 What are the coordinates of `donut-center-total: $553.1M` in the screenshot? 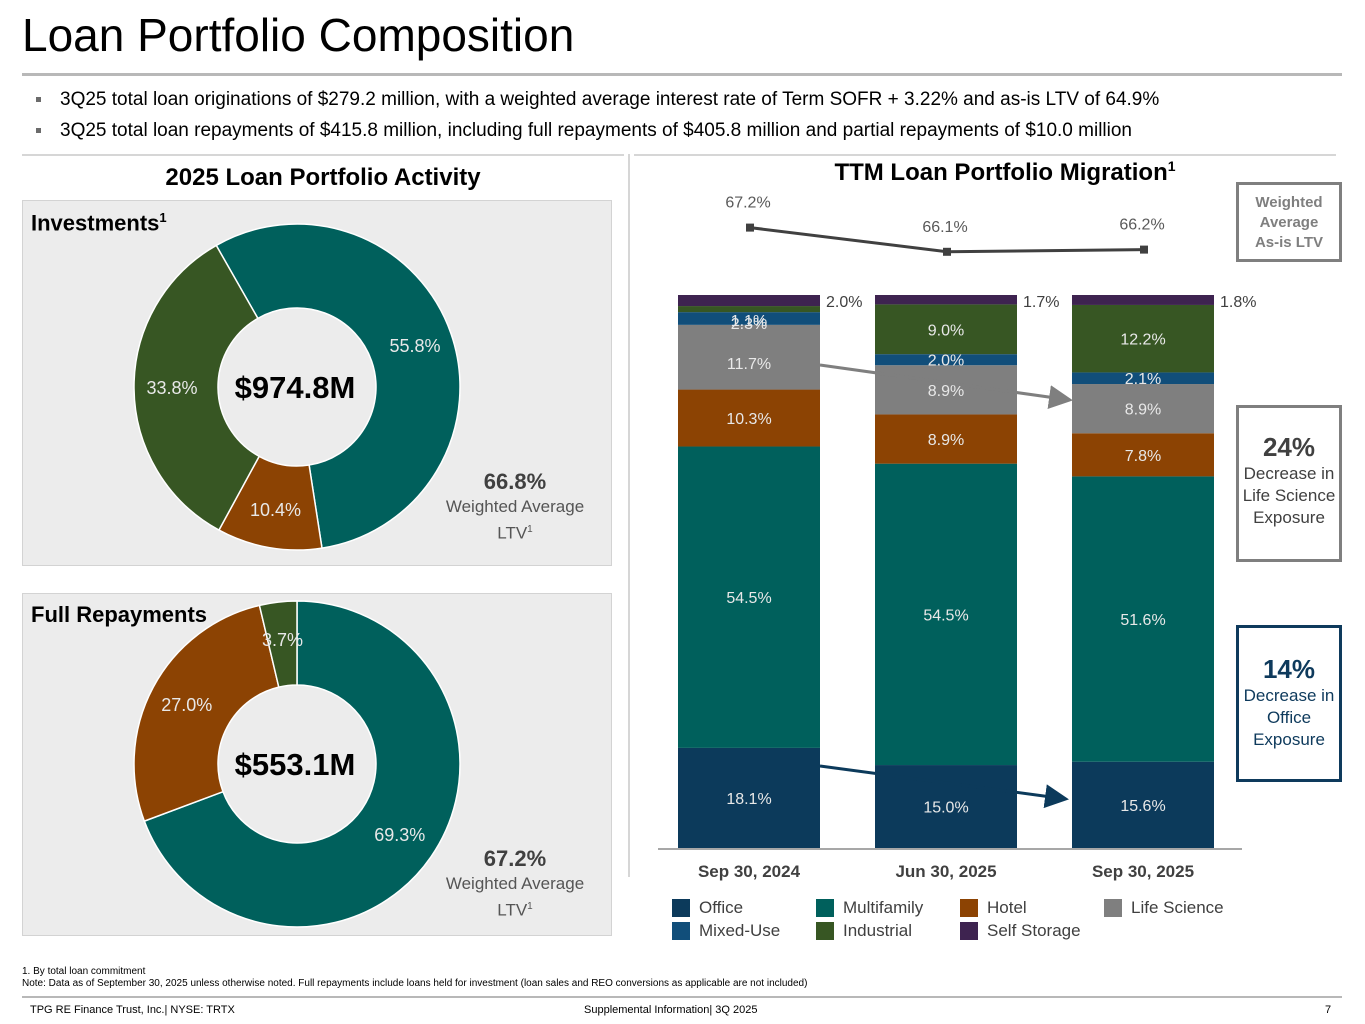 It's located at (295, 764).